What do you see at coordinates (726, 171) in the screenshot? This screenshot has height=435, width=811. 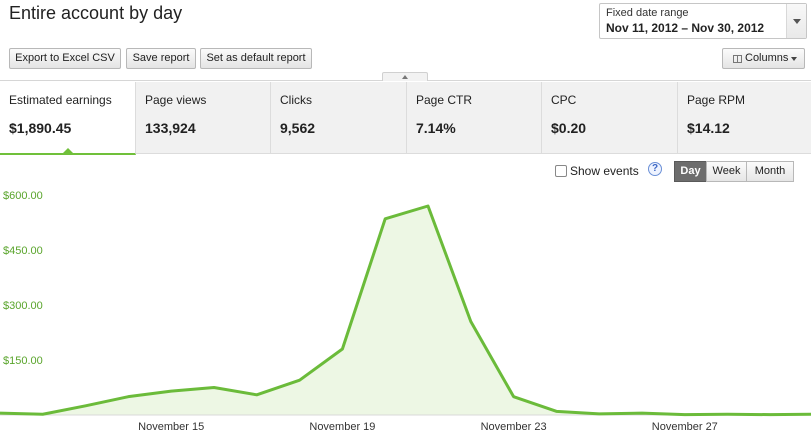 I see `granularity-week-button: Week` at bounding box center [726, 171].